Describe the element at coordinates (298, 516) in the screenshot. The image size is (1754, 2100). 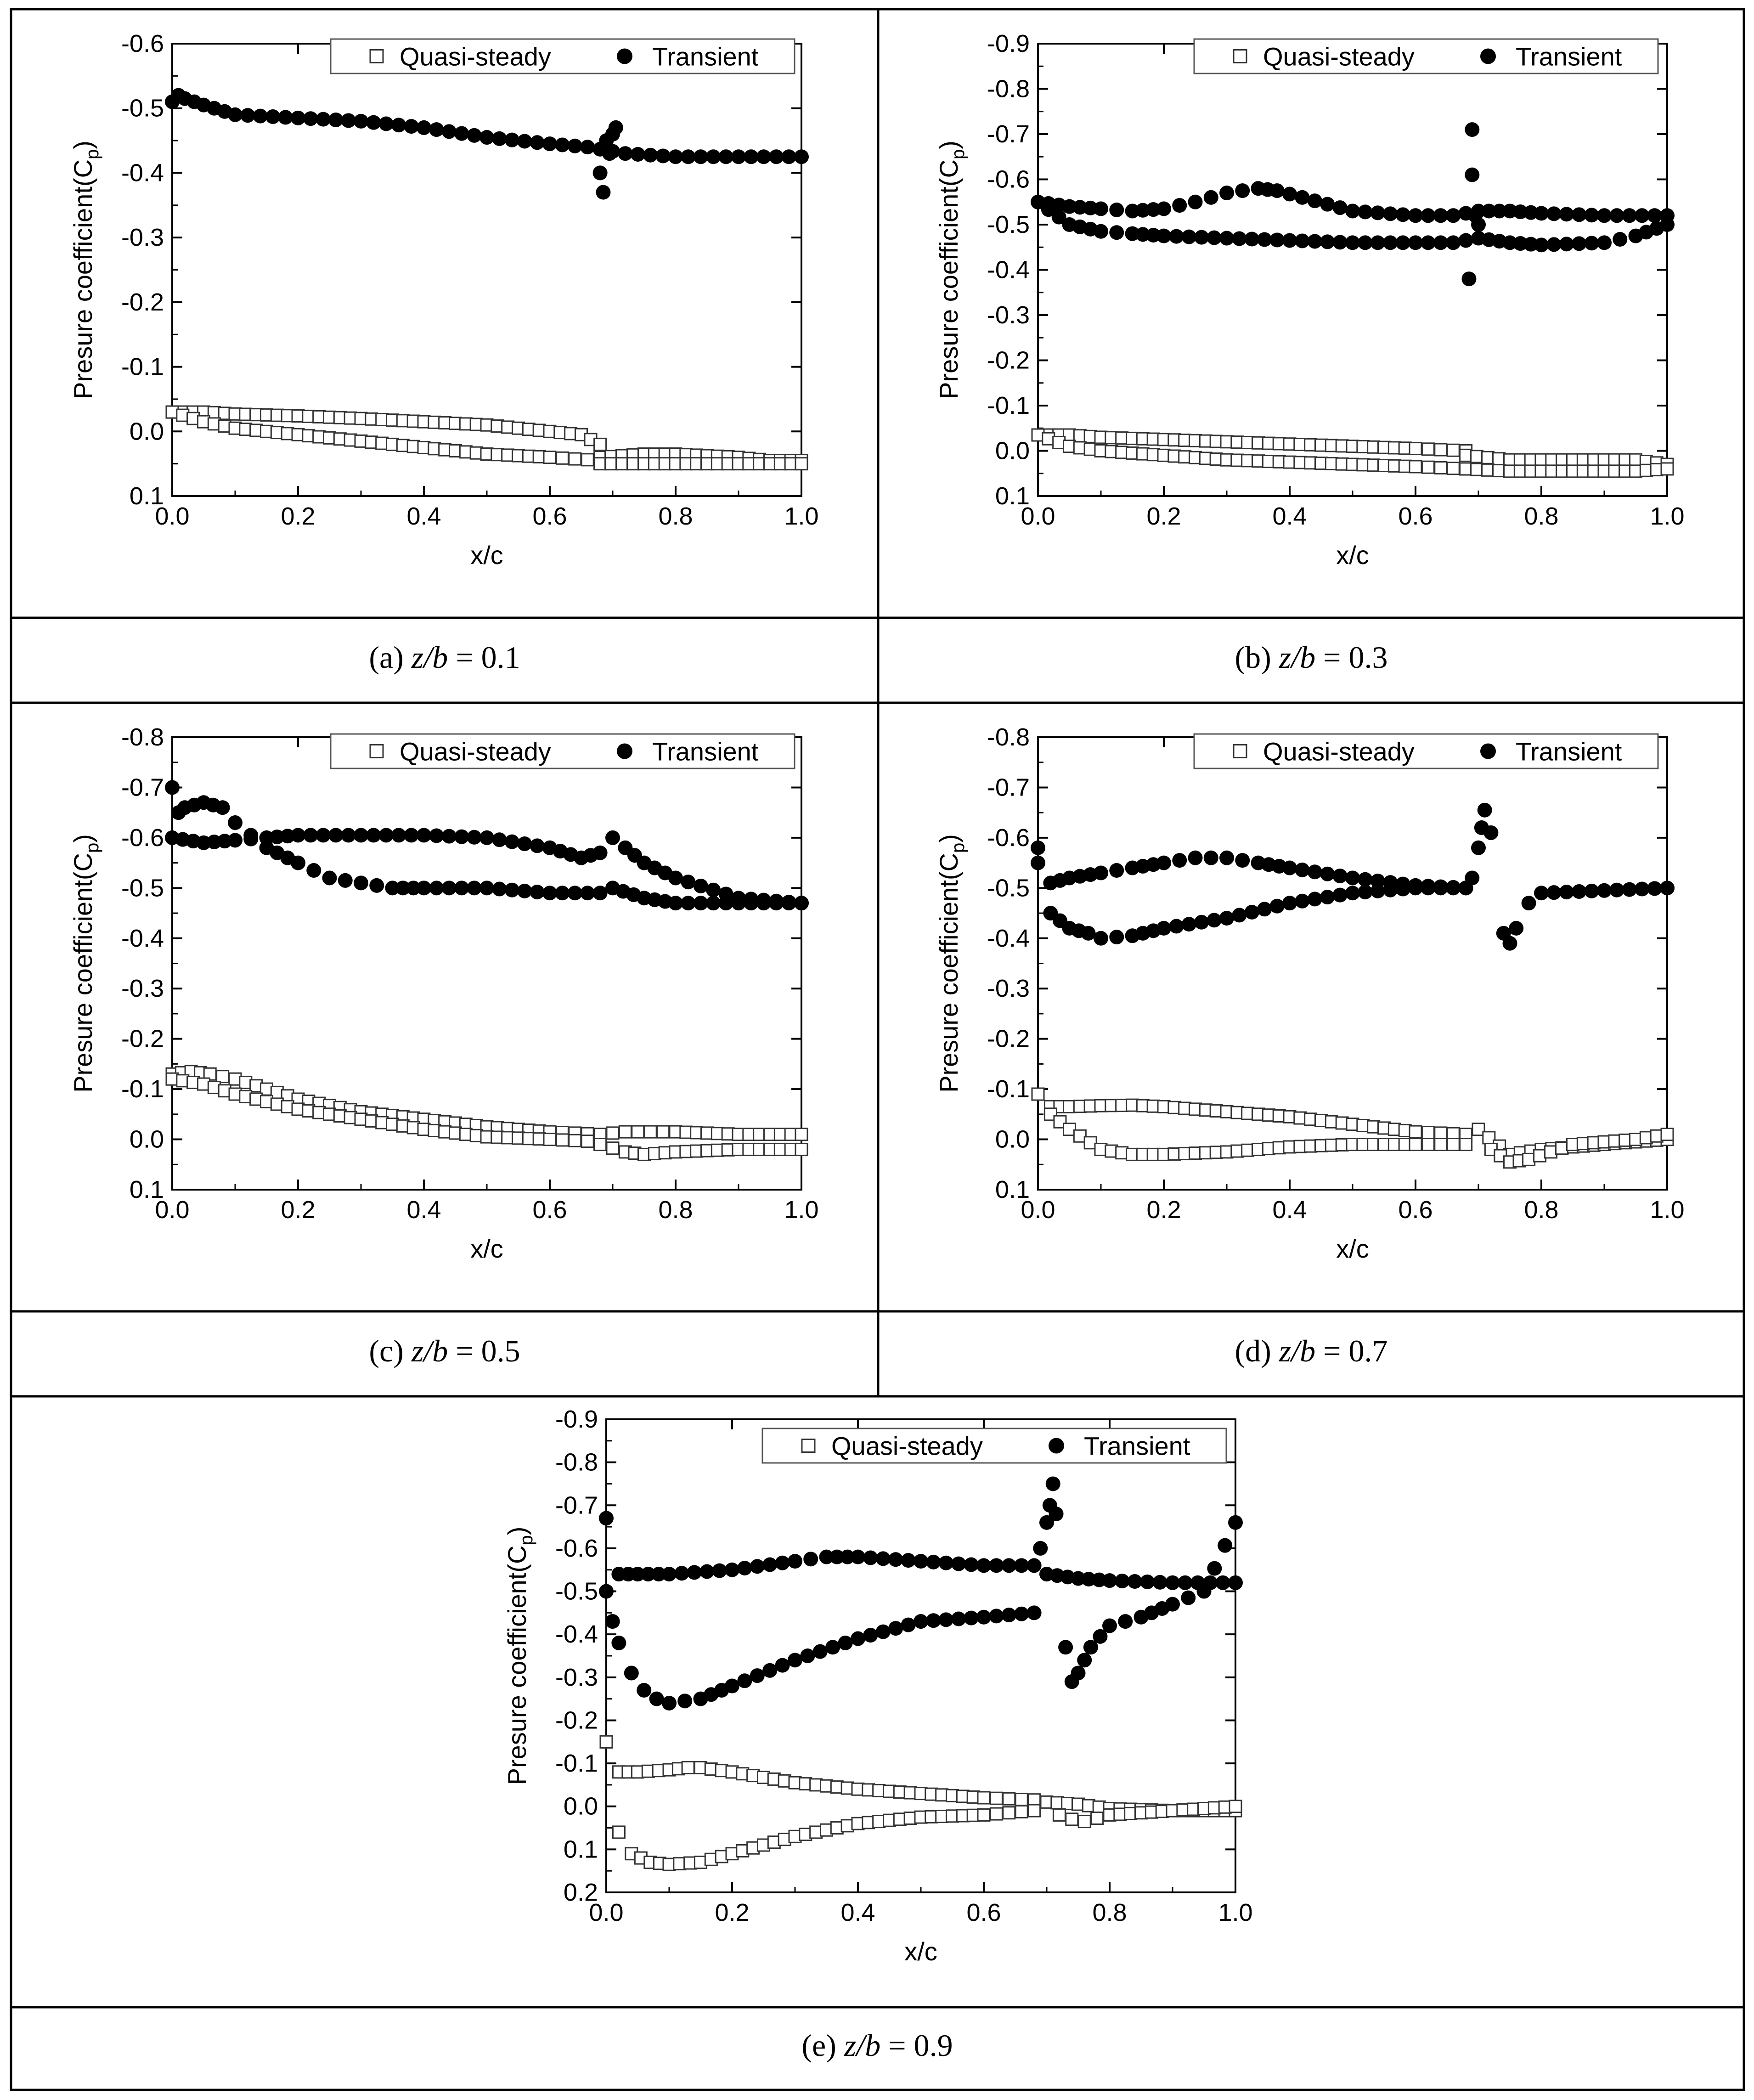
I see `x-tick-label: 0.2` at that location.